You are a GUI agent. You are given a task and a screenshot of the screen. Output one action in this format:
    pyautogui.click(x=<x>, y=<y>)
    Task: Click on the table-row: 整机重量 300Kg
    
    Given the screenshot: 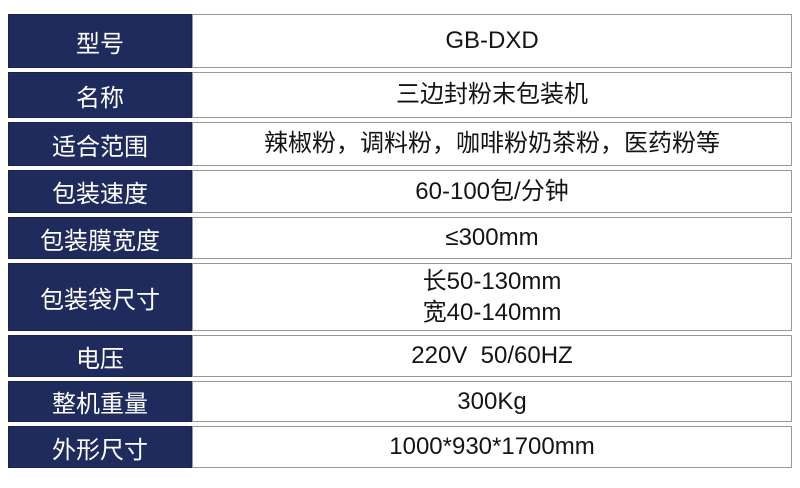 What is the action you would take?
    pyautogui.click(x=400, y=401)
    